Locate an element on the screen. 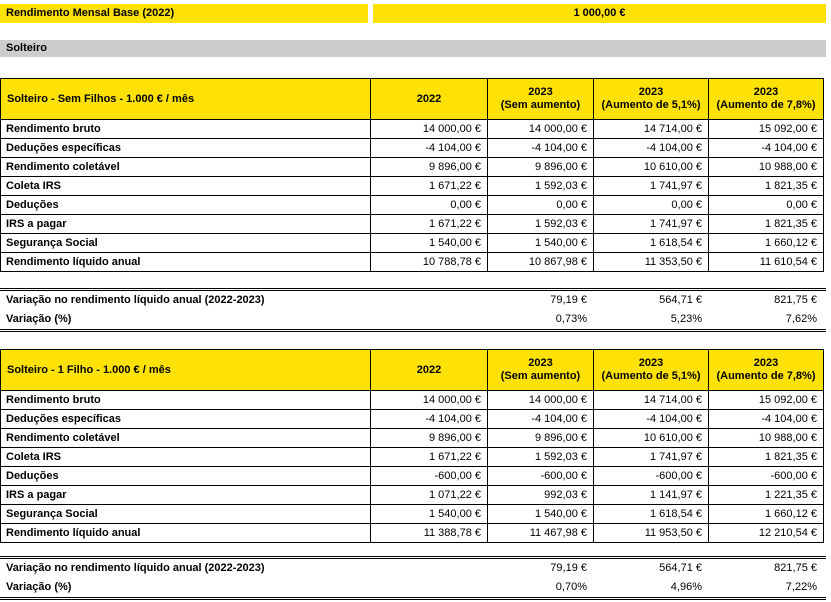  variation-value: 0,70% is located at coordinates (571, 587).